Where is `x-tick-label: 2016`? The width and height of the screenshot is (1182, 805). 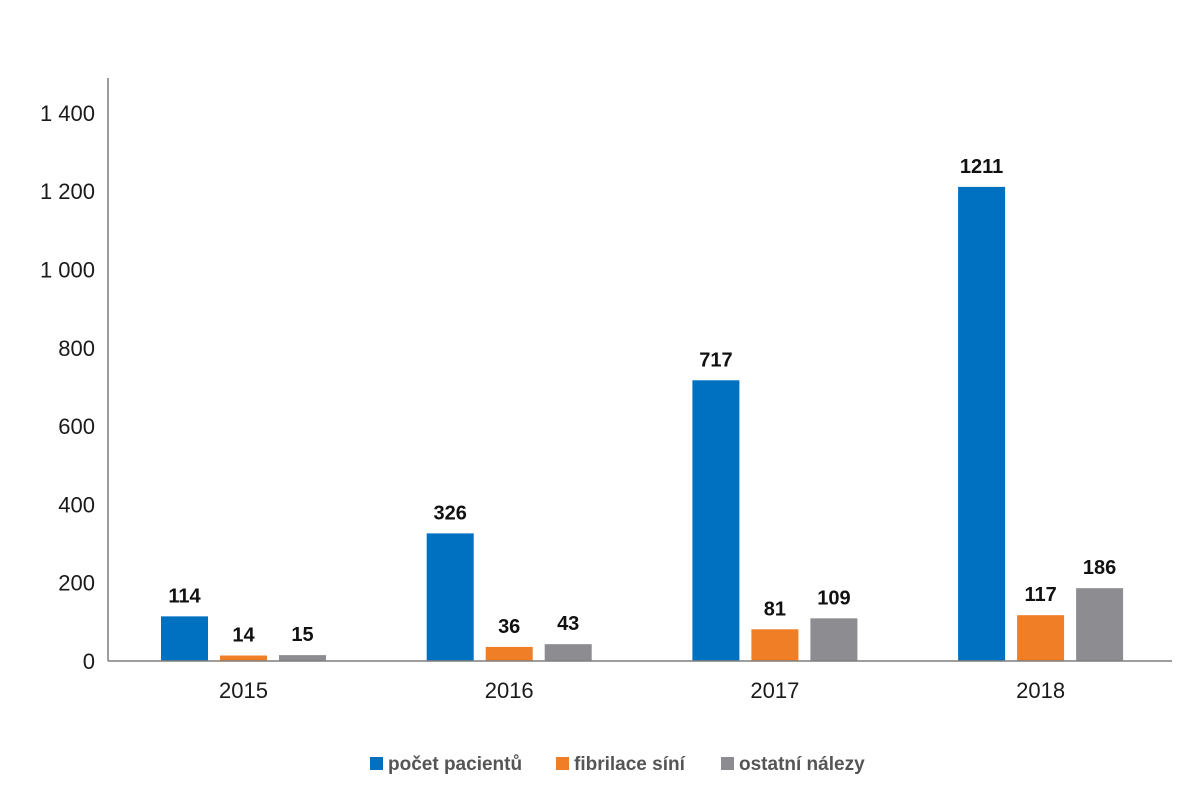 x-tick-label: 2016 is located at coordinates (509, 690).